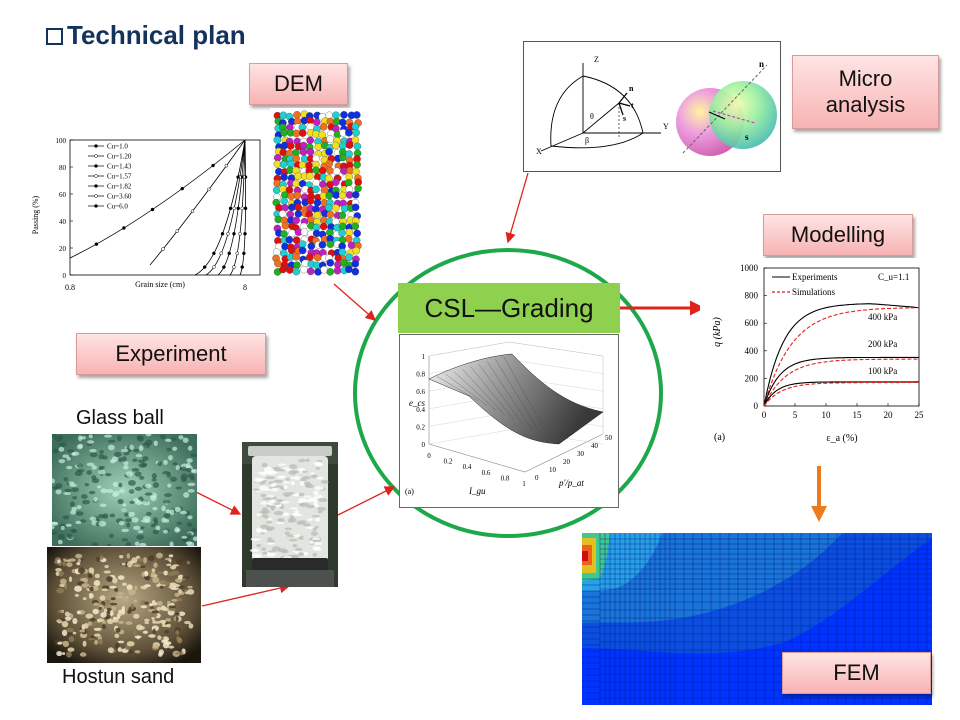 Image resolution: width=960 pixels, height=720 pixels. Describe the element at coordinates (882, 344) in the screenshot. I see `curve-label: 200 kPa` at that location.